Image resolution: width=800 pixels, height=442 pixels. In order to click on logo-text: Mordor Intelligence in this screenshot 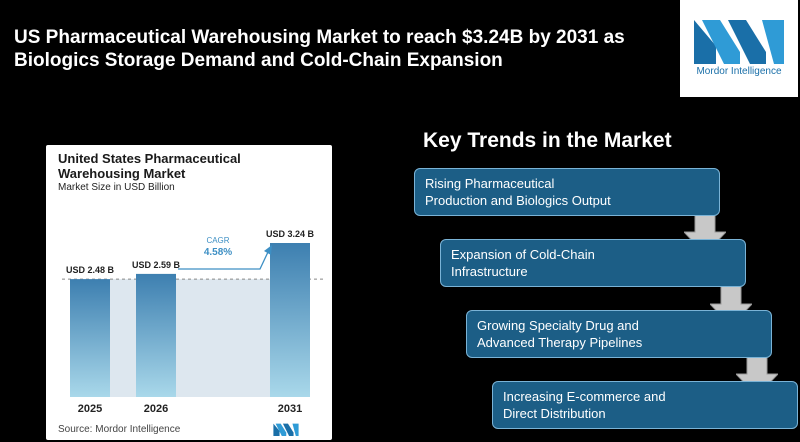, I will do `click(739, 71)`.